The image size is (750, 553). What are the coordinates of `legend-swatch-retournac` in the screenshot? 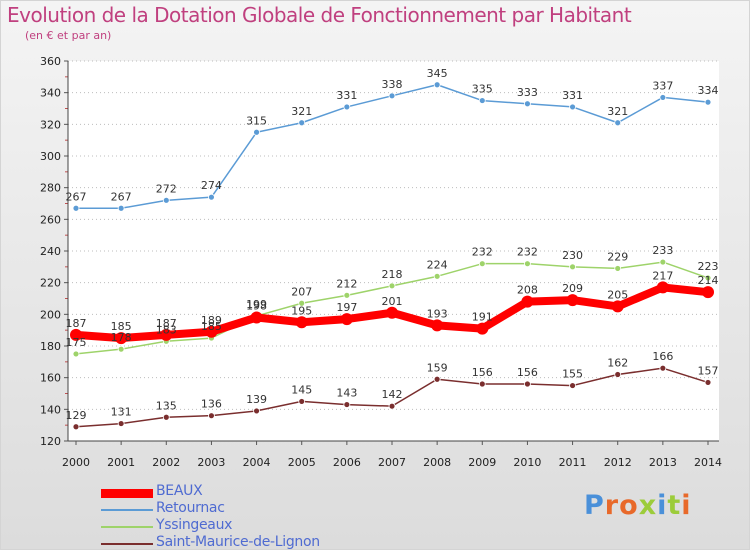 It's located at (127, 510).